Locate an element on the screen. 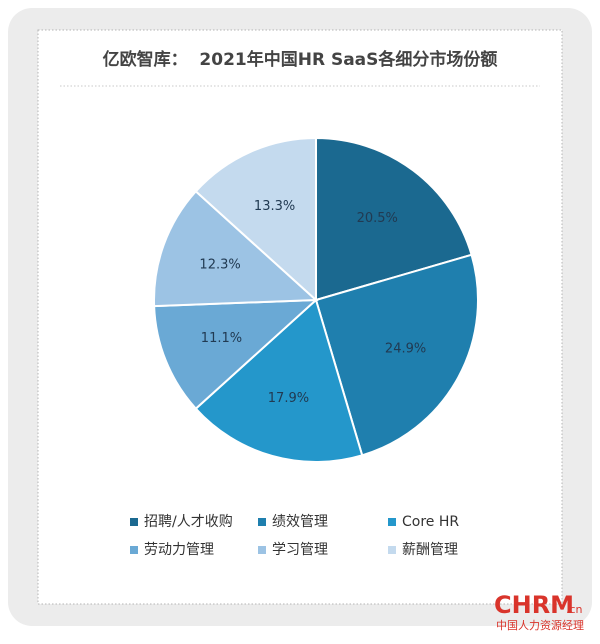 This screenshot has height=644, width=600. legend-label: 薪酬管理 is located at coordinates (430, 550).